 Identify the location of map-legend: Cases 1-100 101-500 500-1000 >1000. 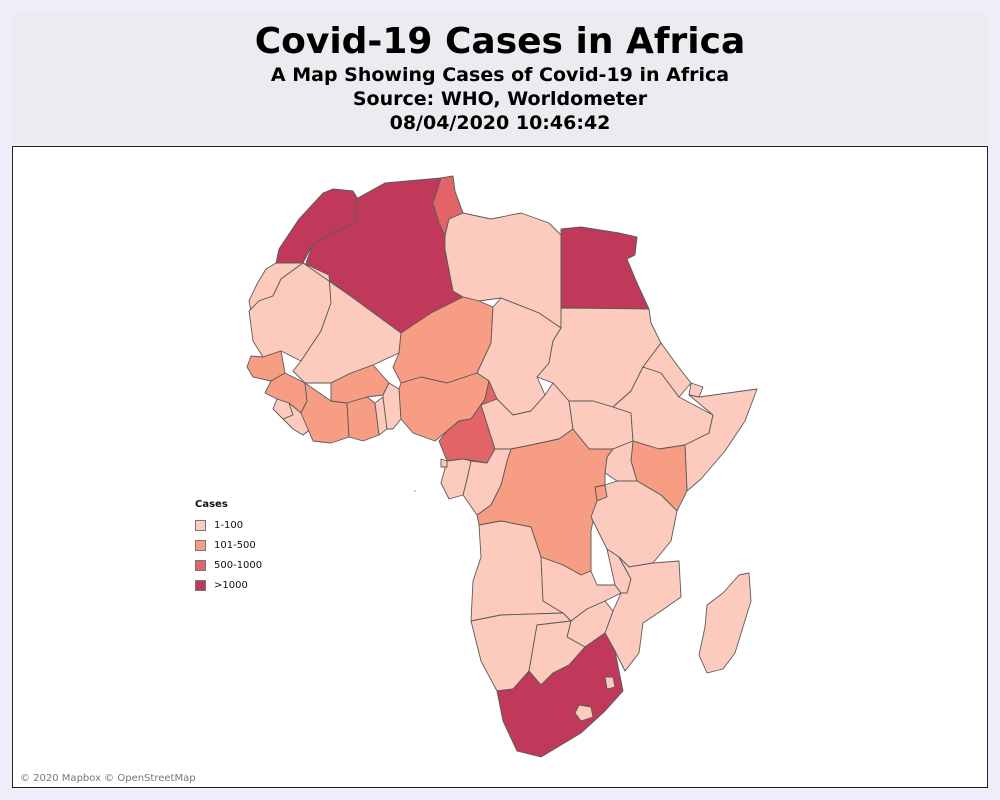
(228, 547).